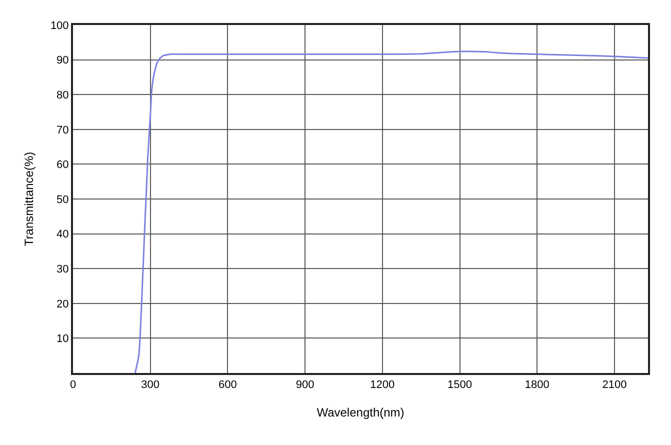 The image size is (671, 445). I want to click on y-tick-label: 30, so click(62, 269).